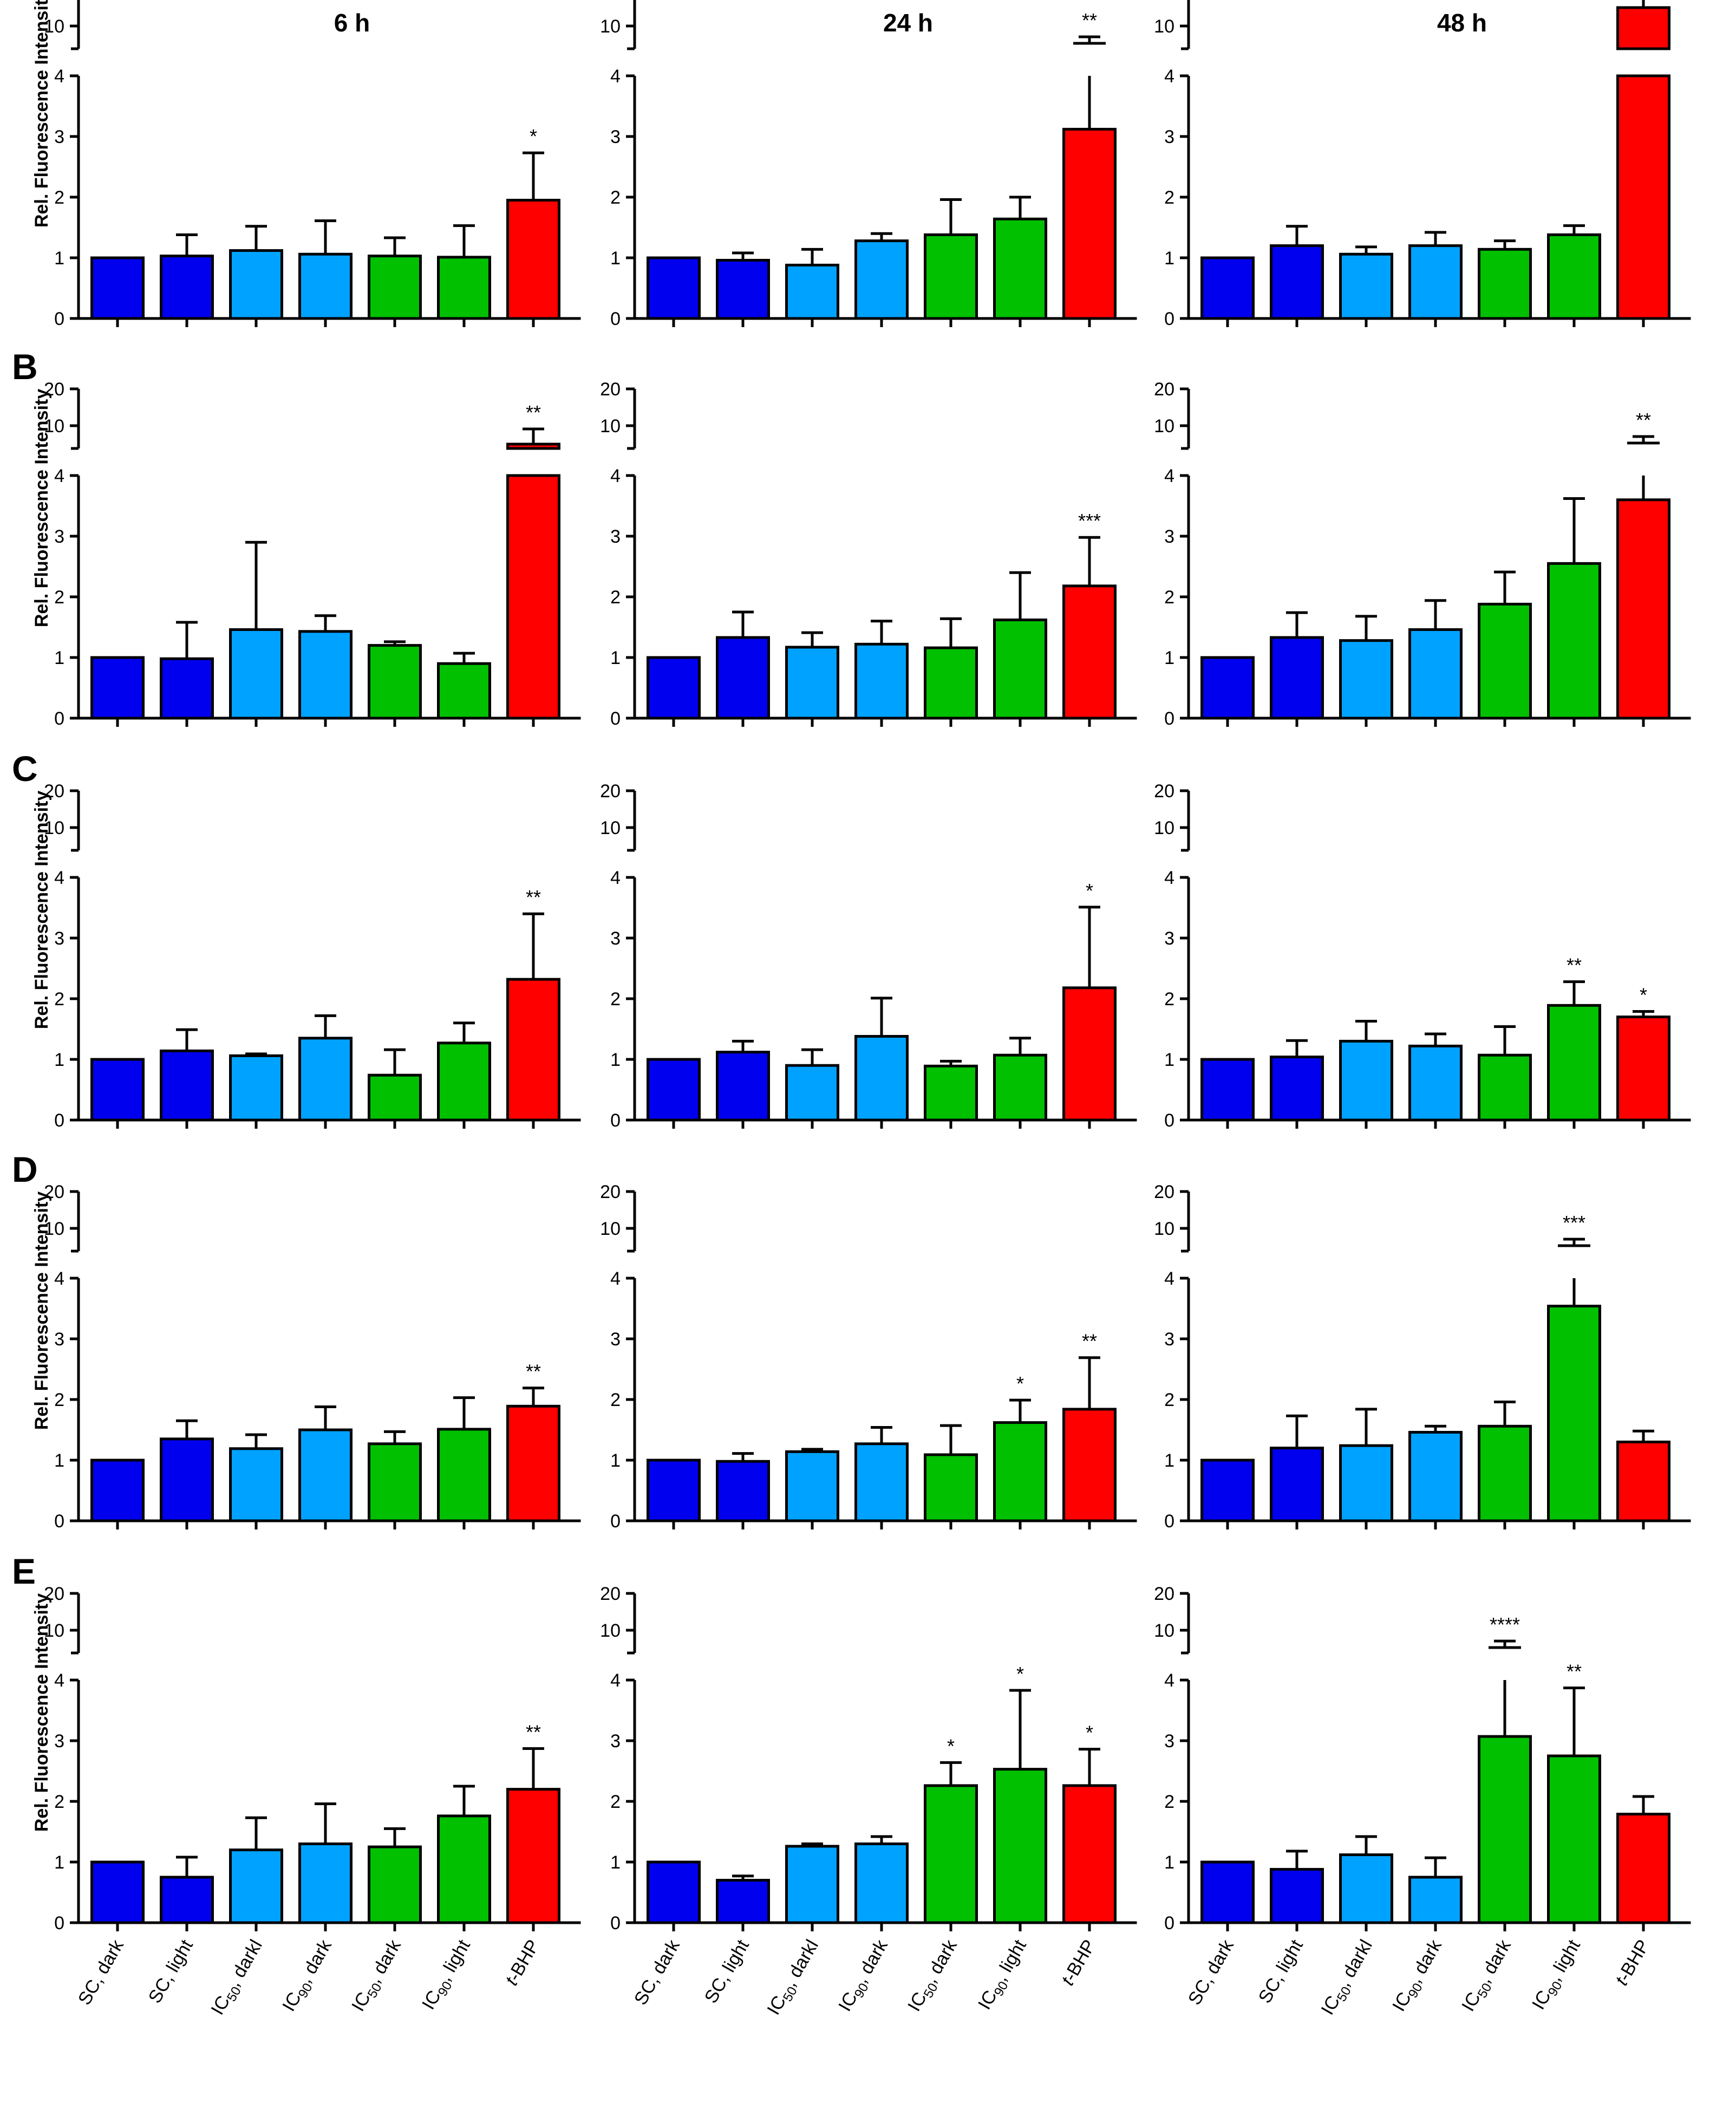 The height and width of the screenshot is (2109, 1736). What do you see at coordinates (41, 1712) in the screenshot?
I see `y-axis-label-E: Rel. Fluorescence Intensity` at bounding box center [41, 1712].